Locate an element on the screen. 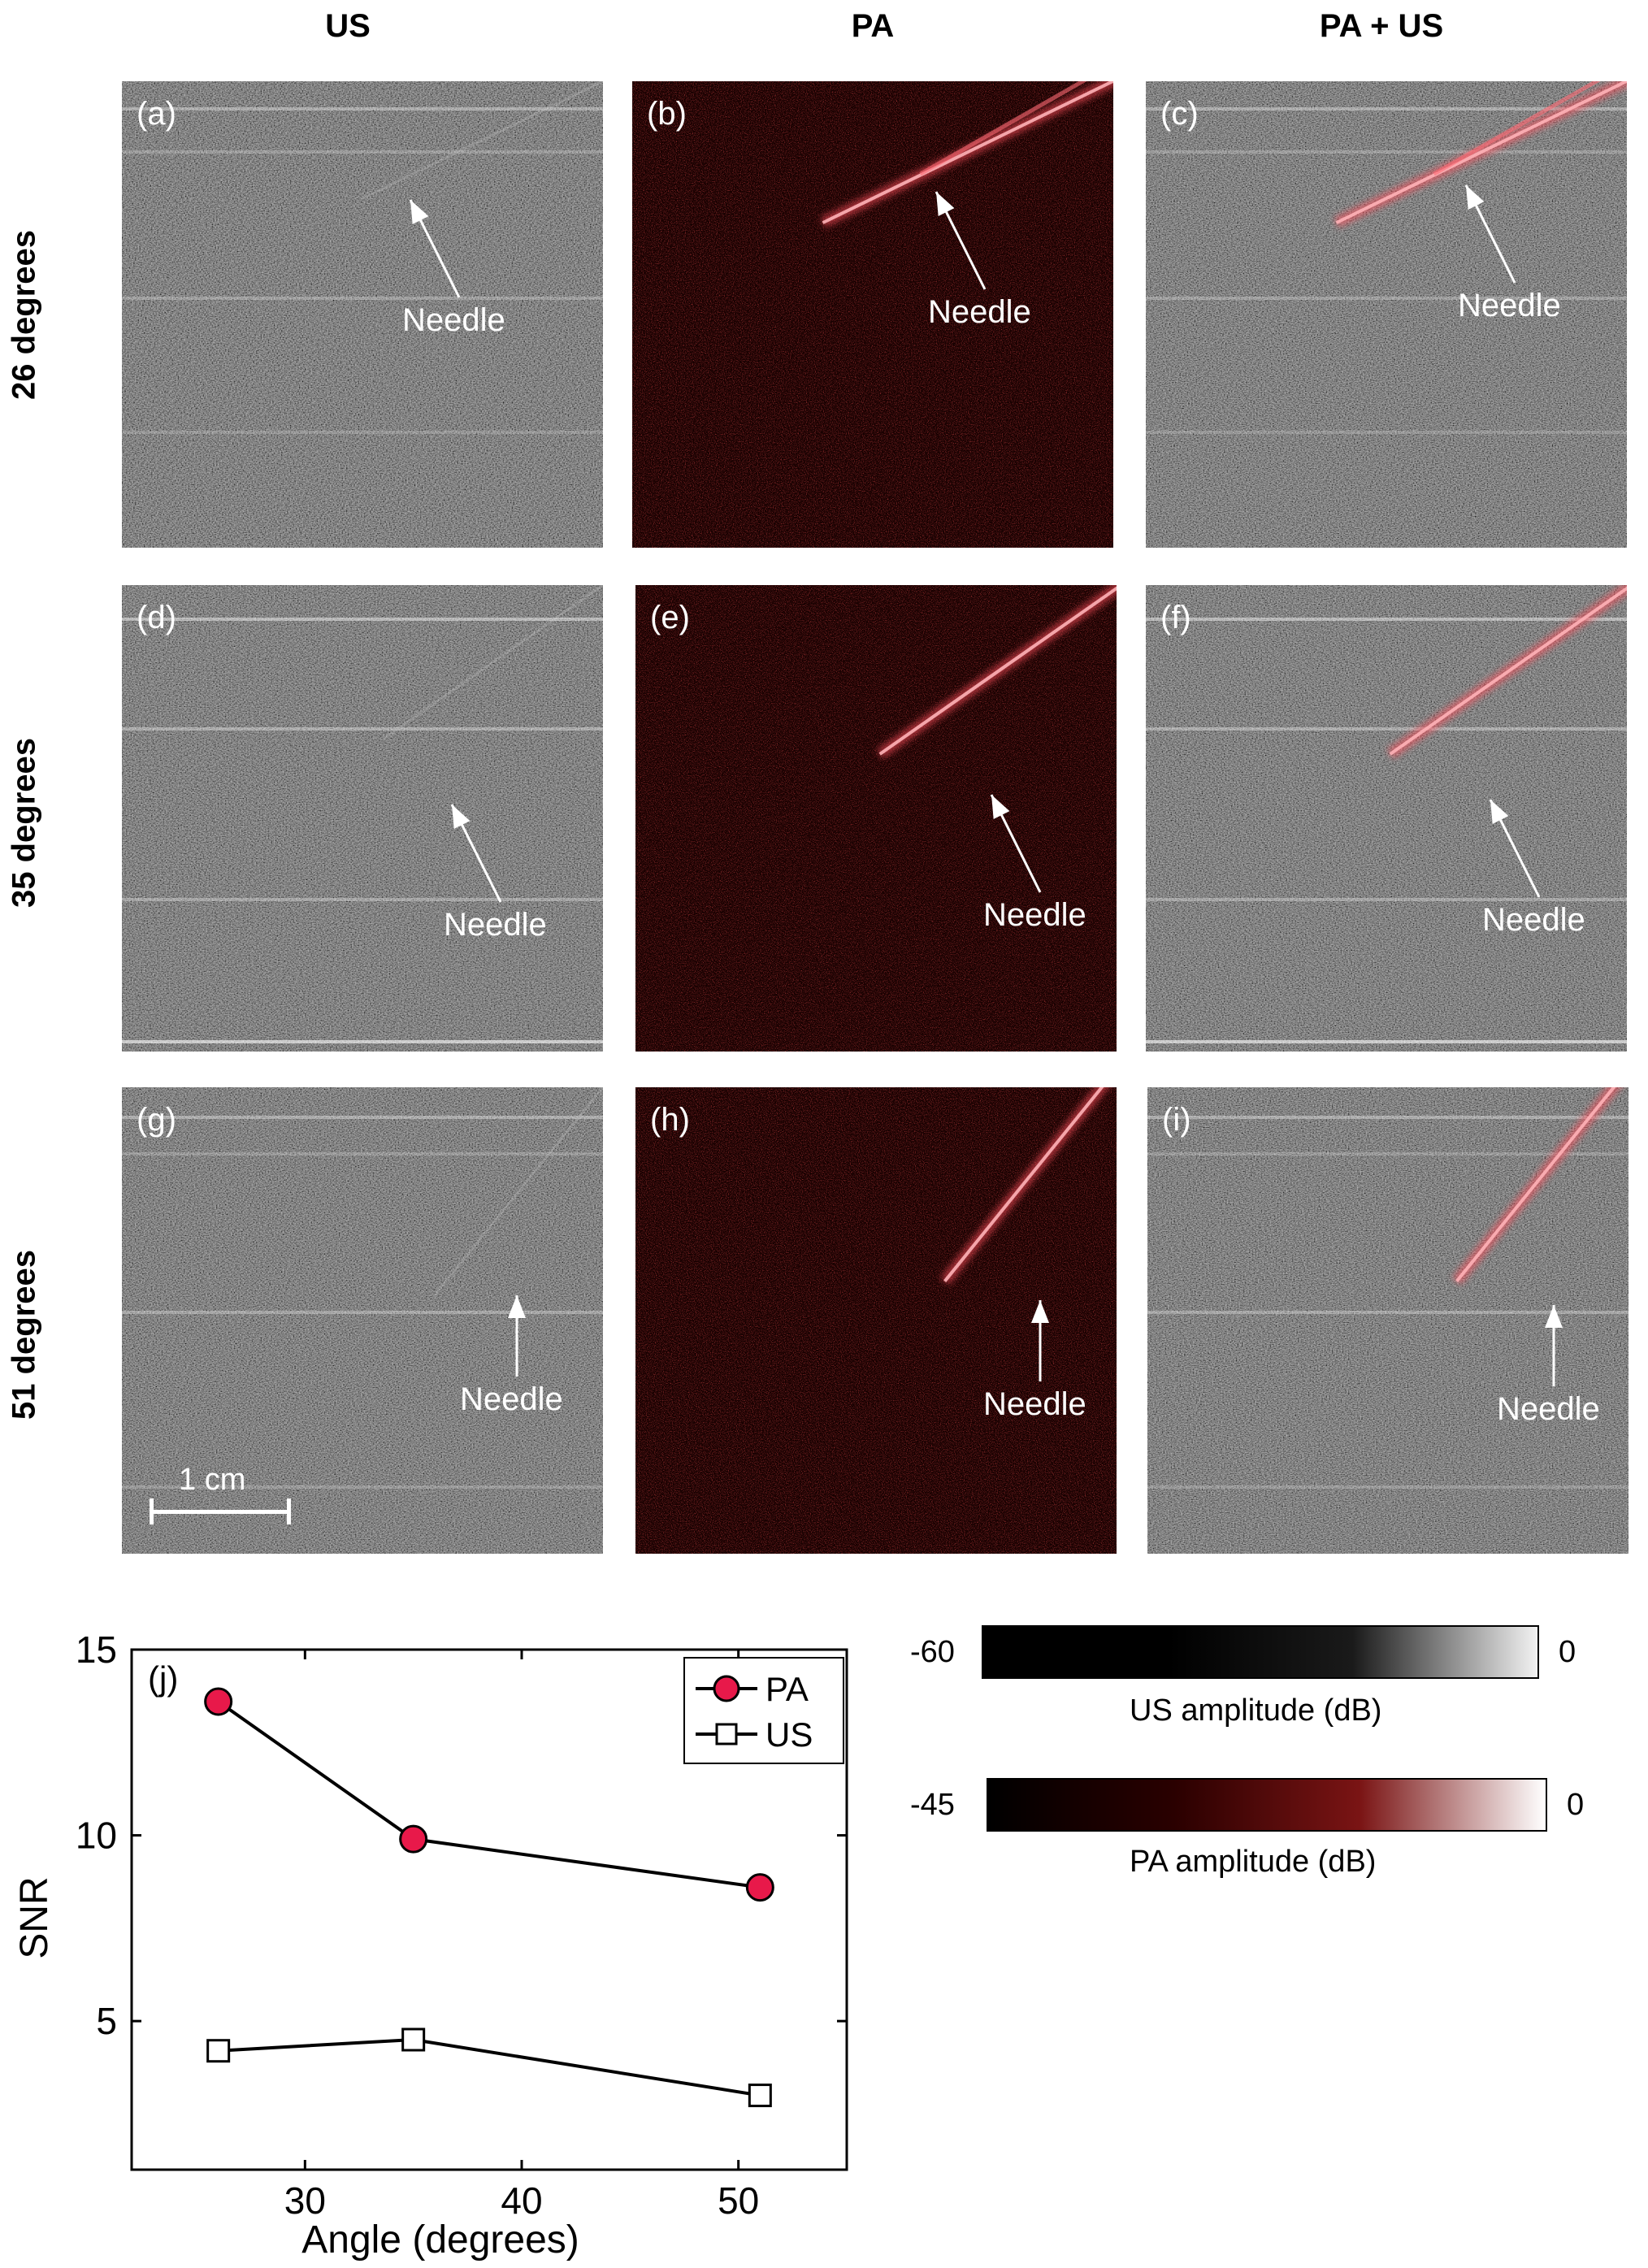  x-tick-label: 50 is located at coordinates (738, 2200).